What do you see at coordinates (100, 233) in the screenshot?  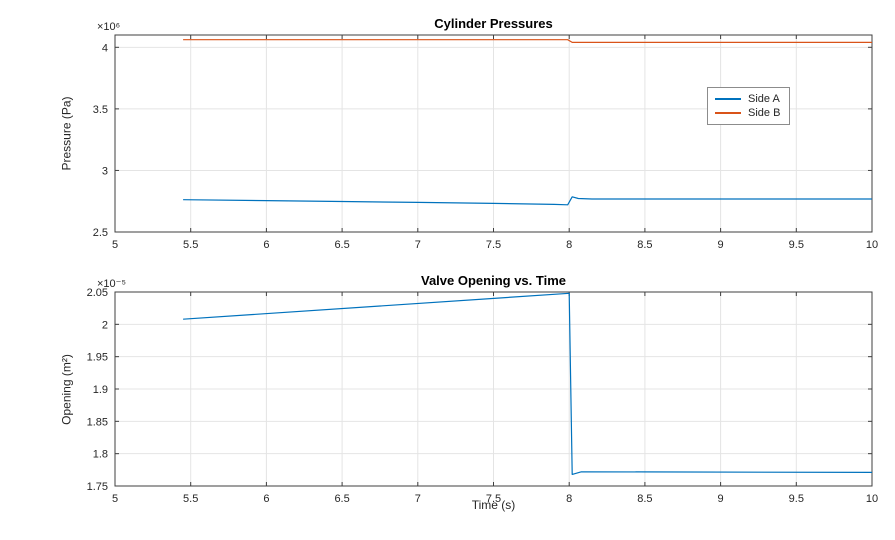 I see `svg-text: 2.5` at bounding box center [100, 233].